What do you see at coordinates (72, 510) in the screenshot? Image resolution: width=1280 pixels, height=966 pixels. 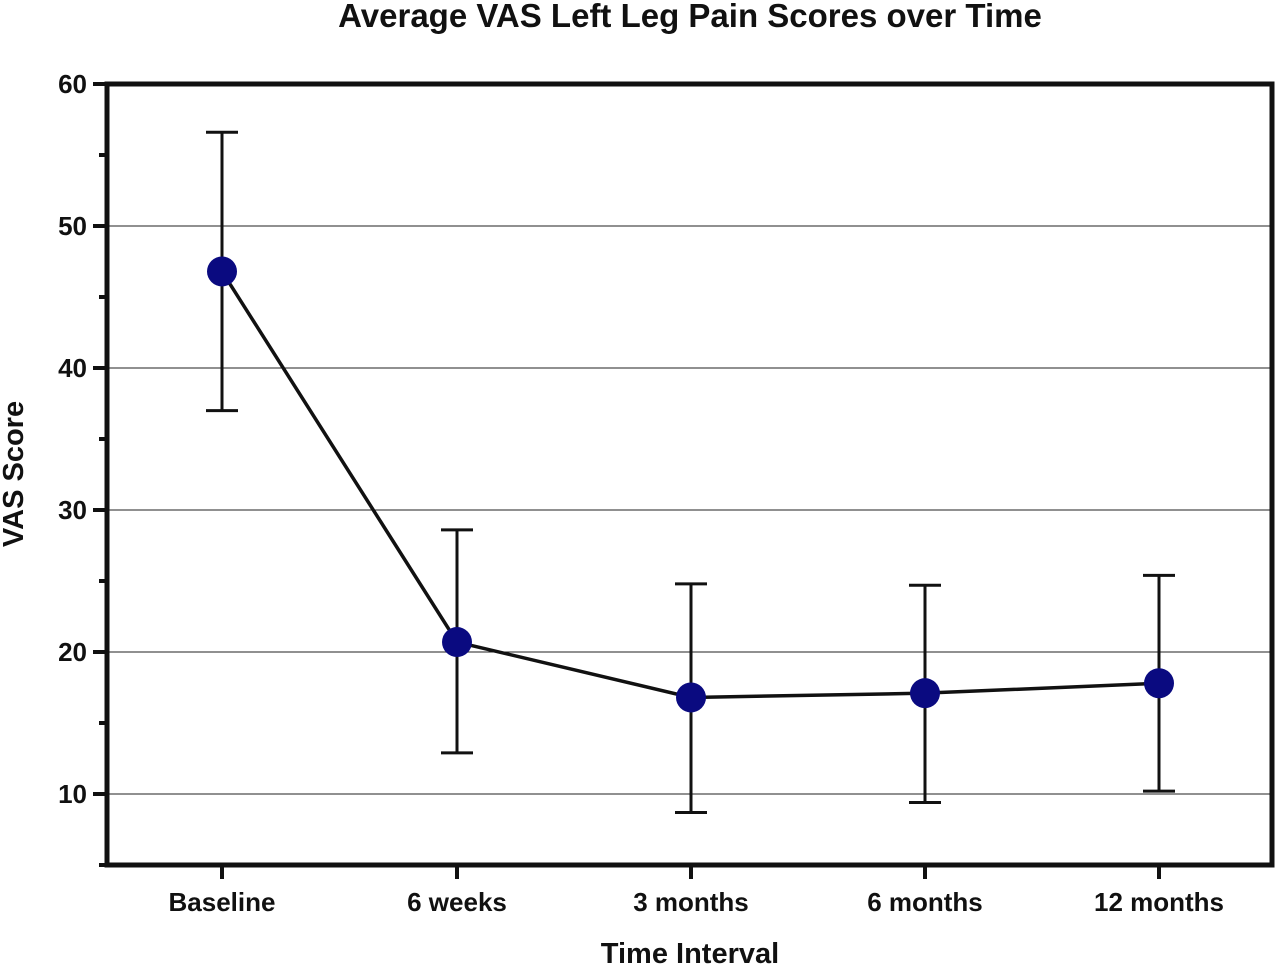 I see `y-tick-label-30: 30` at bounding box center [72, 510].